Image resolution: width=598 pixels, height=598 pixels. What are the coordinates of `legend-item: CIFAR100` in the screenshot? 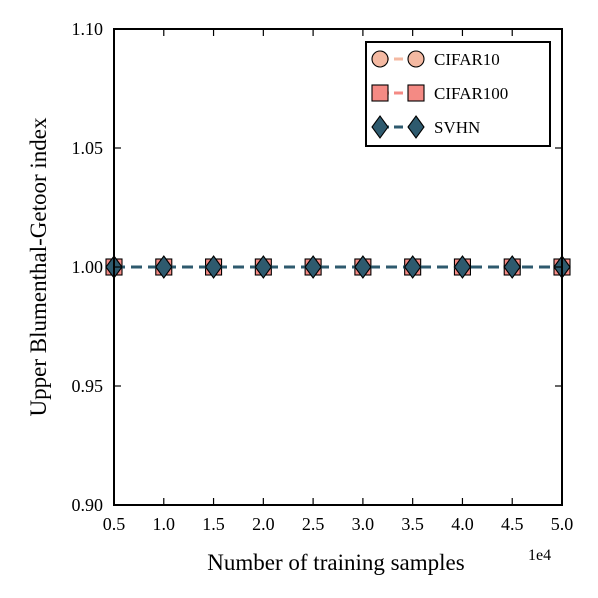 It's located at (439, 93).